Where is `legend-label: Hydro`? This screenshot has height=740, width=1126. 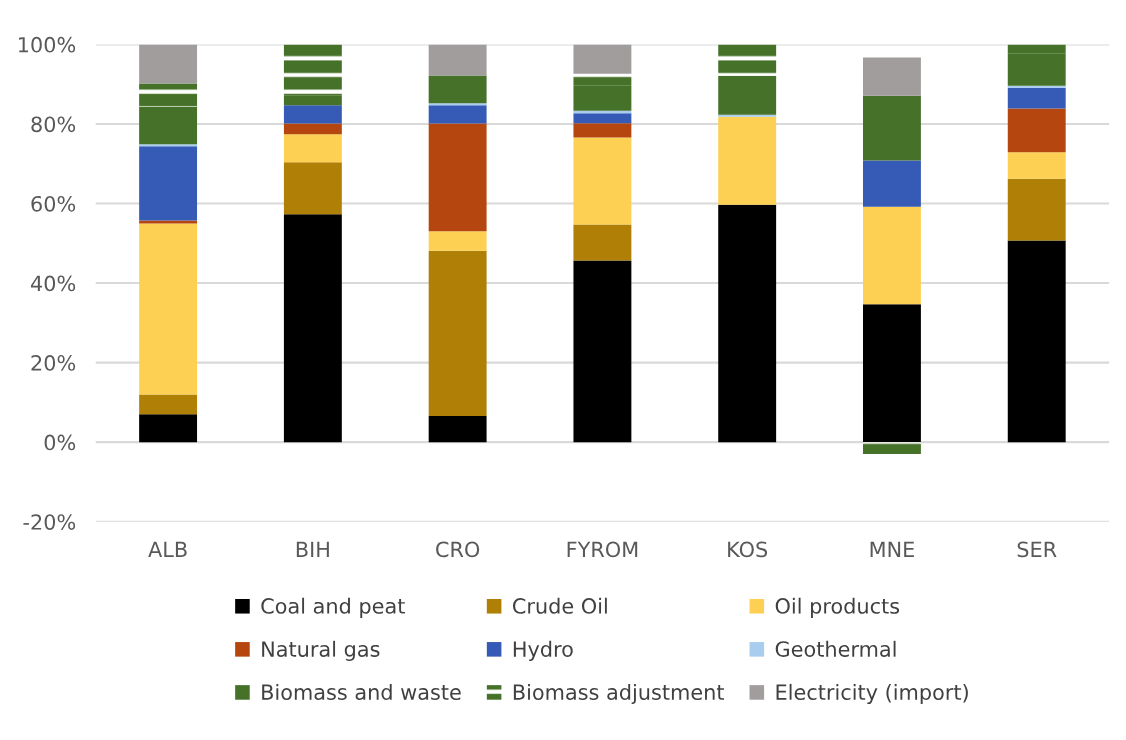
legend-label: Hydro is located at coordinates (543, 650).